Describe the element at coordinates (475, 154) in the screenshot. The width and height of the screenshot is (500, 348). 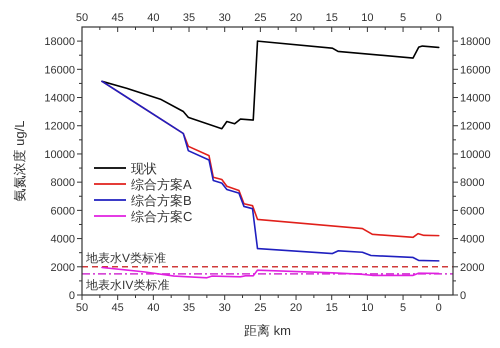
I see `y2-tick-label: 10000` at that location.